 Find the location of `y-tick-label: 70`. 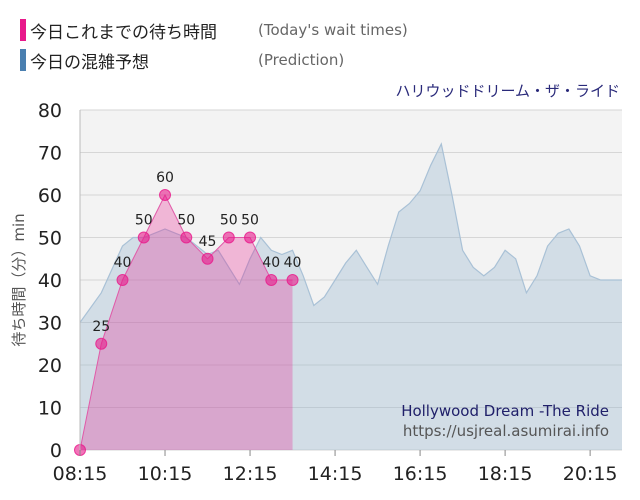

y-tick-label: 70 is located at coordinates (50, 154).